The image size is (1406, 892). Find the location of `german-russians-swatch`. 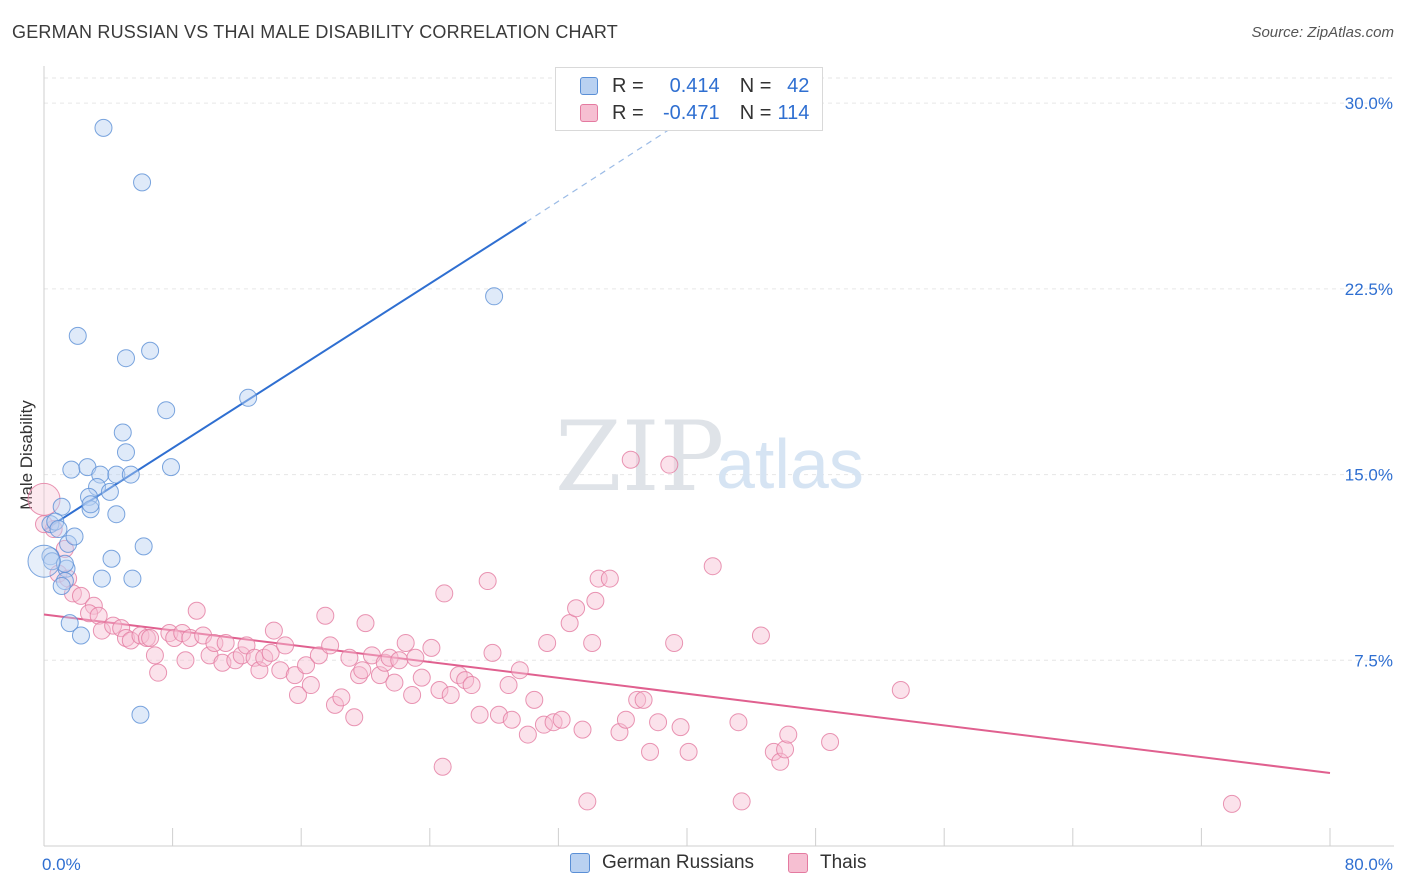

german-russians-swatch is located at coordinates (589, 86).